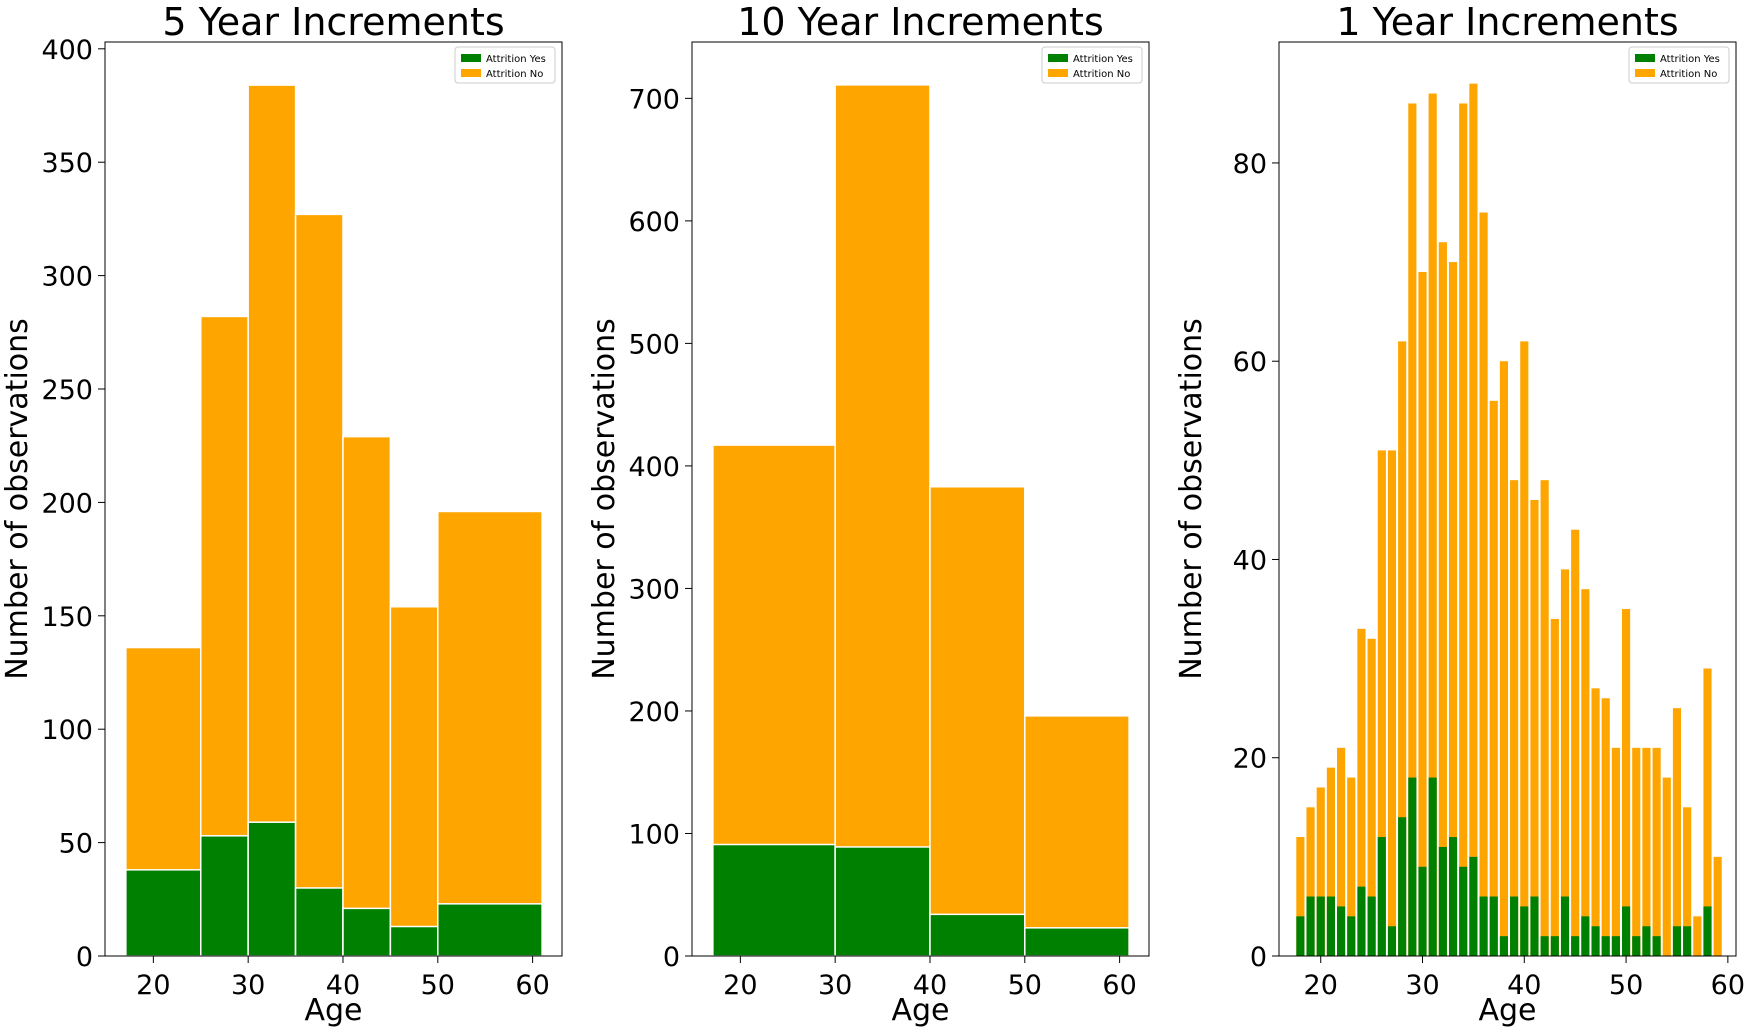  Describe the element at coordinates (654, 99) in the screenshot. I see `y-tick-label: 700` at that location.